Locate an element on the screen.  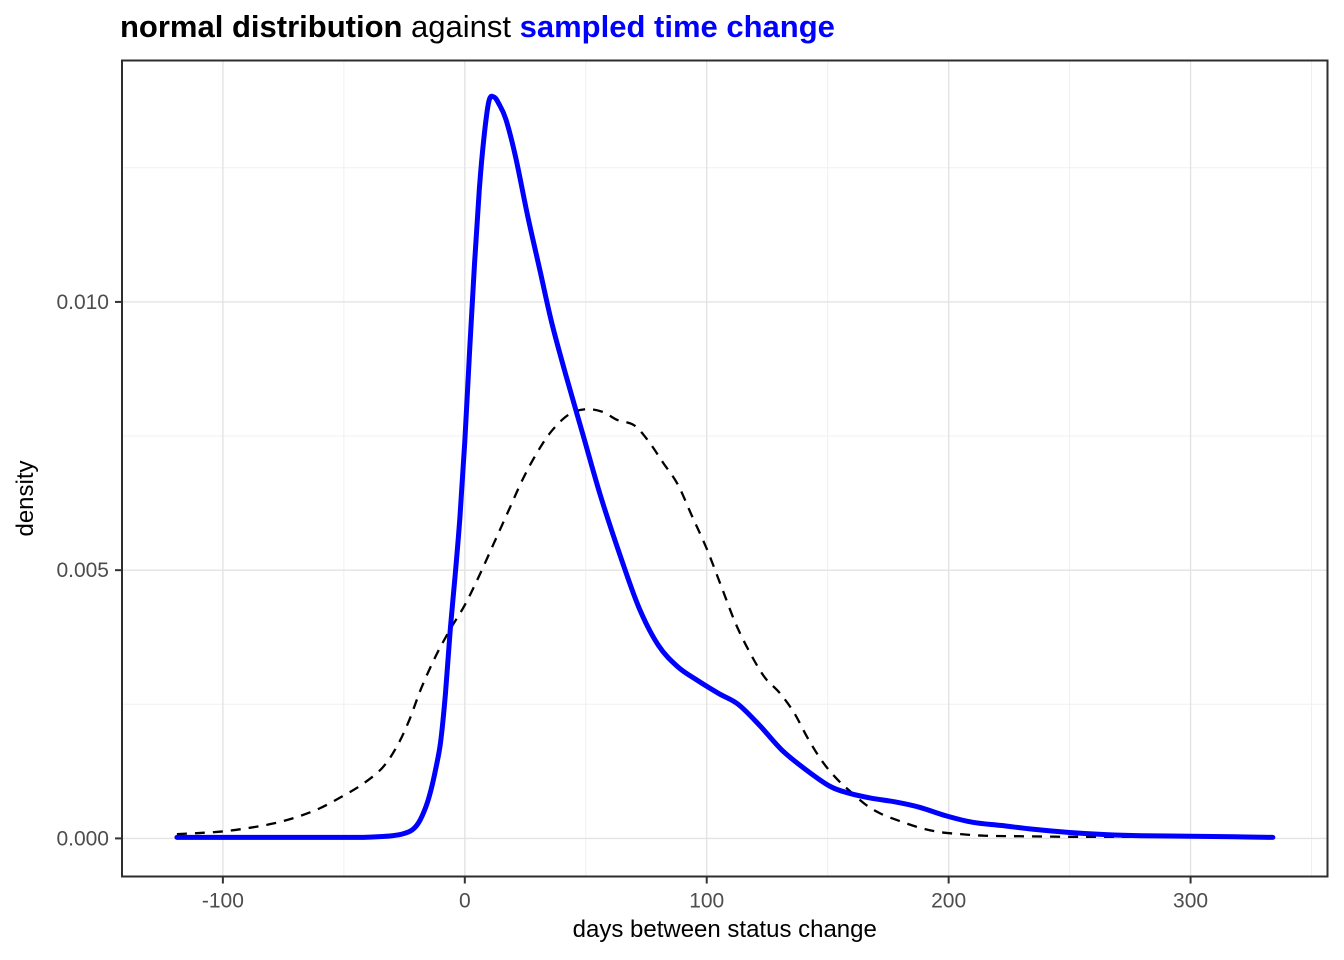
y-tick-label: 0.000 is located at coordinates (82, 838).